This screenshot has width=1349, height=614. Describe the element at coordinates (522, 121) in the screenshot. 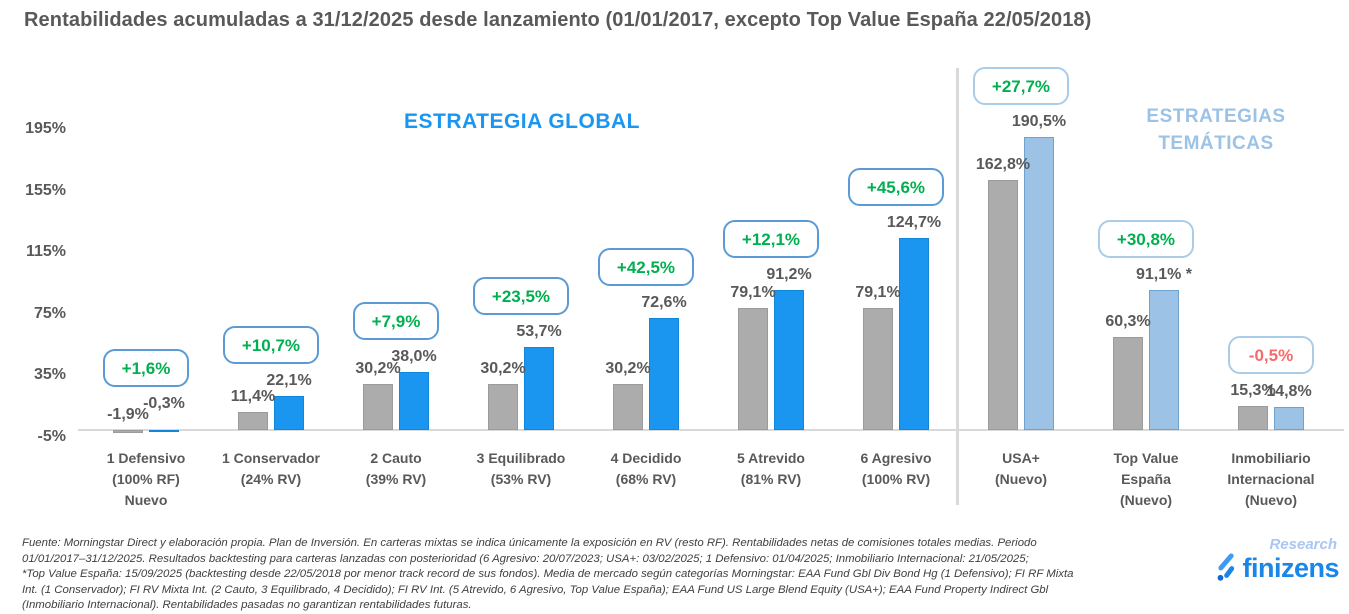

I see `section-header-global: ESTRATEGIA GLOBAL` at that location.